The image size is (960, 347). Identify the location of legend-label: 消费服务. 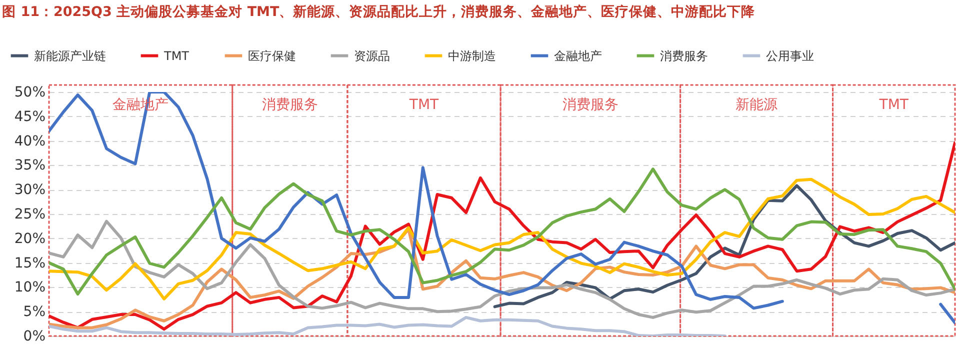
(684, 55).